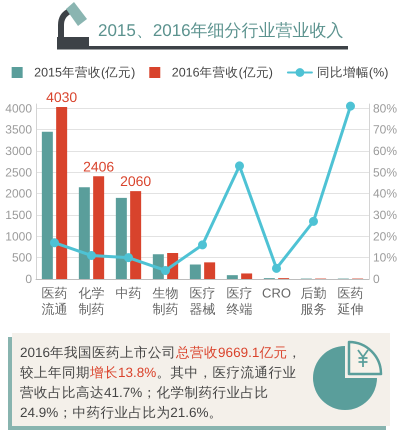 The width and height of the screenshot is (400, 445). Describe the element at coordinates (18, 129) in the screenshot. I see `y-tick-label: 3500` at that location.